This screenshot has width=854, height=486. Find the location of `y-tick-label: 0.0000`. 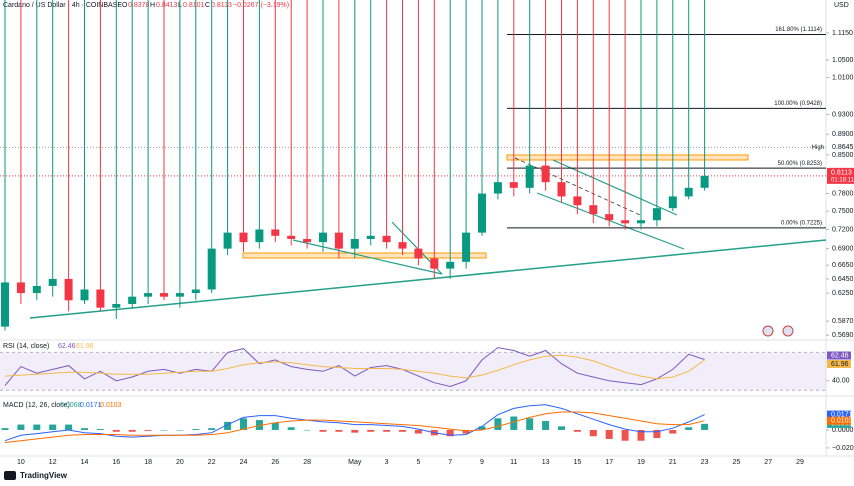

y-tick-label: 0.0000 is located at coordinates (843, 430).